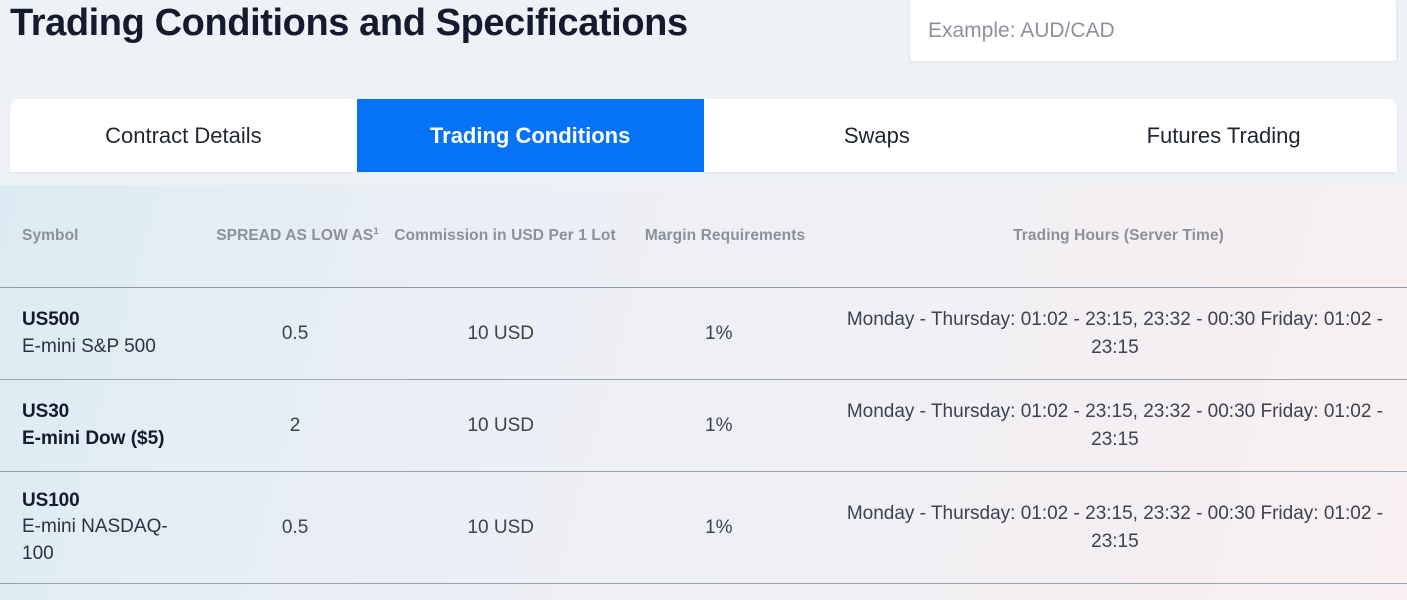  I want to click on search-input, so click(1153, 30).